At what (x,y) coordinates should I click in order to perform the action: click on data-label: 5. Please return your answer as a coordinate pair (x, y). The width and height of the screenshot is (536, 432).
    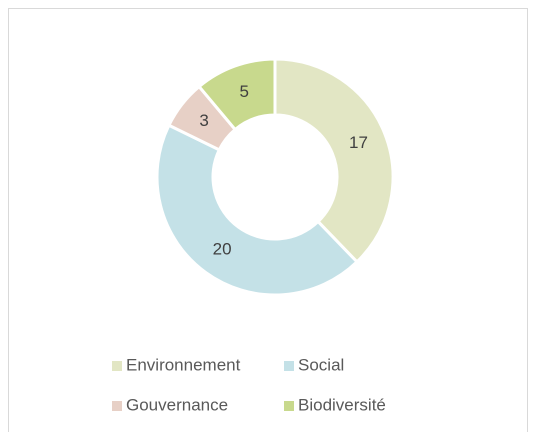
    Looking at the image, I should click on (243, 91).